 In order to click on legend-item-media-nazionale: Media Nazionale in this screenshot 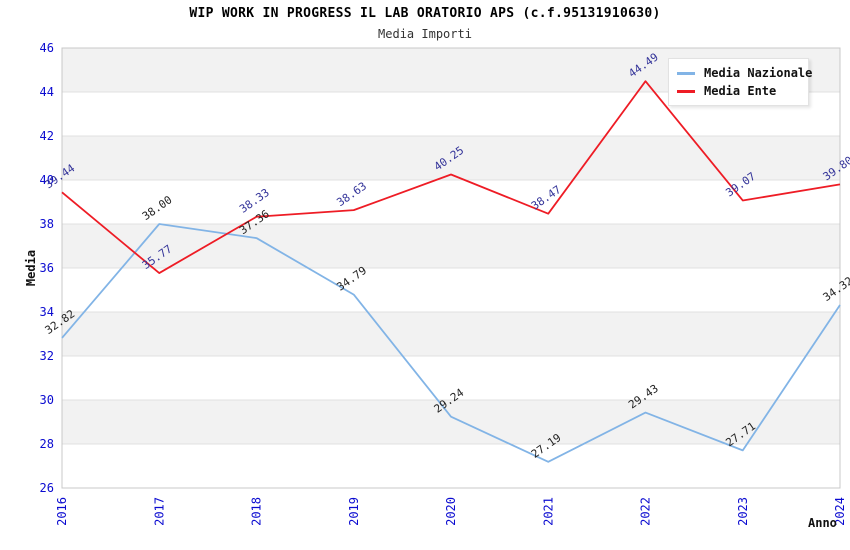, I will do `click(744, 73)`.